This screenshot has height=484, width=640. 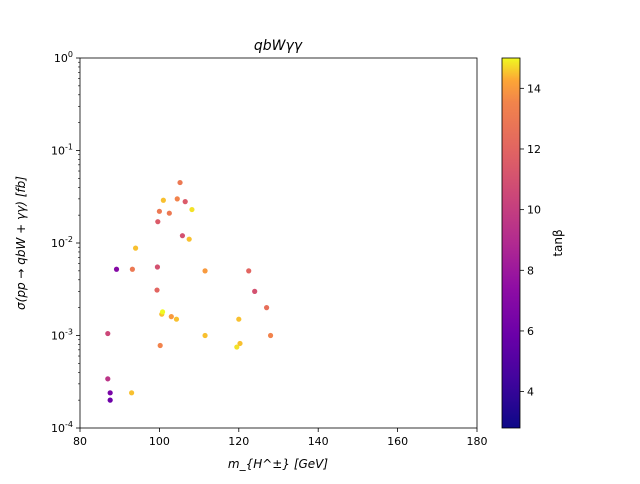 What do you see at coordinates (62, 335) in the screenshot?
I see `y-tick-label: 10⁻³` at bounding box center [62, 335].